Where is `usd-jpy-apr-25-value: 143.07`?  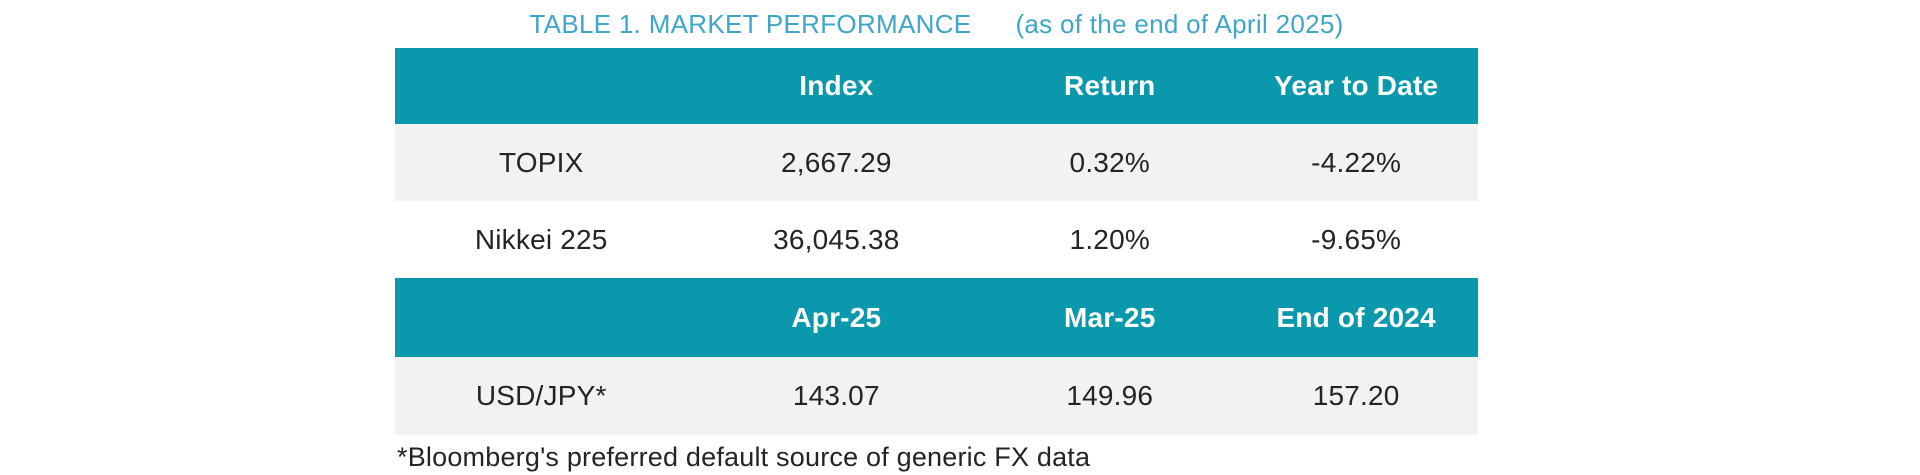
usd-jpy-apr-25-value: 143.07 is located at coordinates (836, 395).